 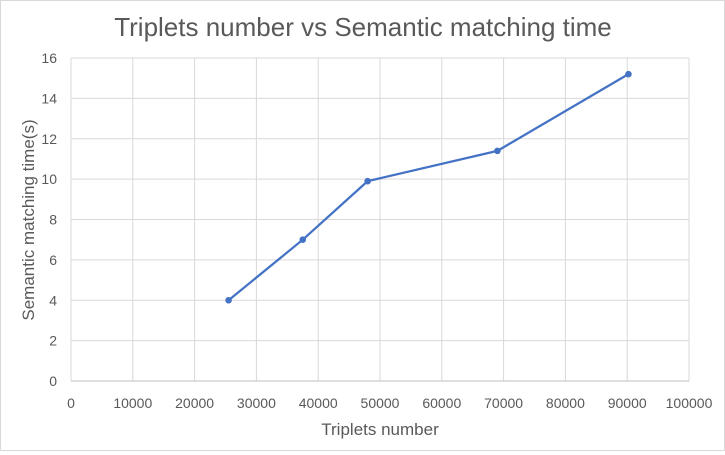 I want to click on x-tick-label: 0, so click(x=71, y=403).